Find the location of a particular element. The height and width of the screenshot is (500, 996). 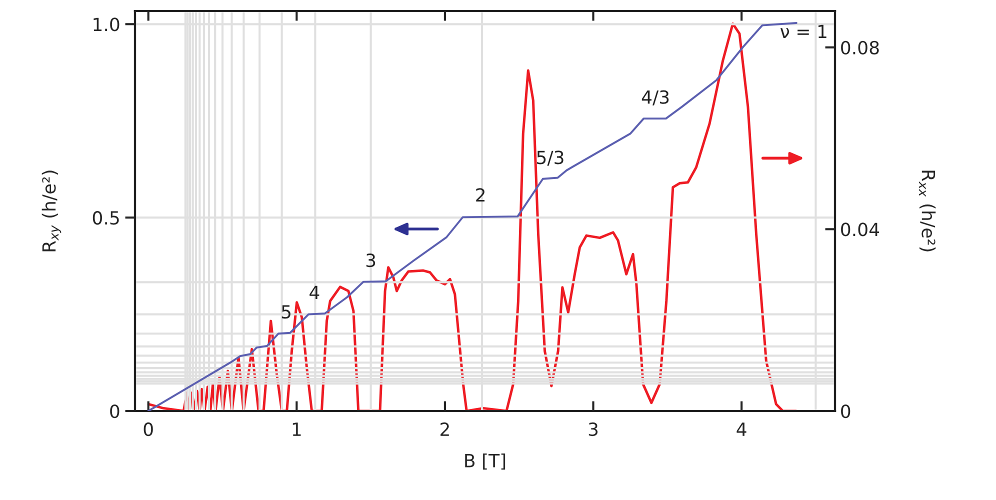

annotation: 5/3 is located at coordinates (550, 158).